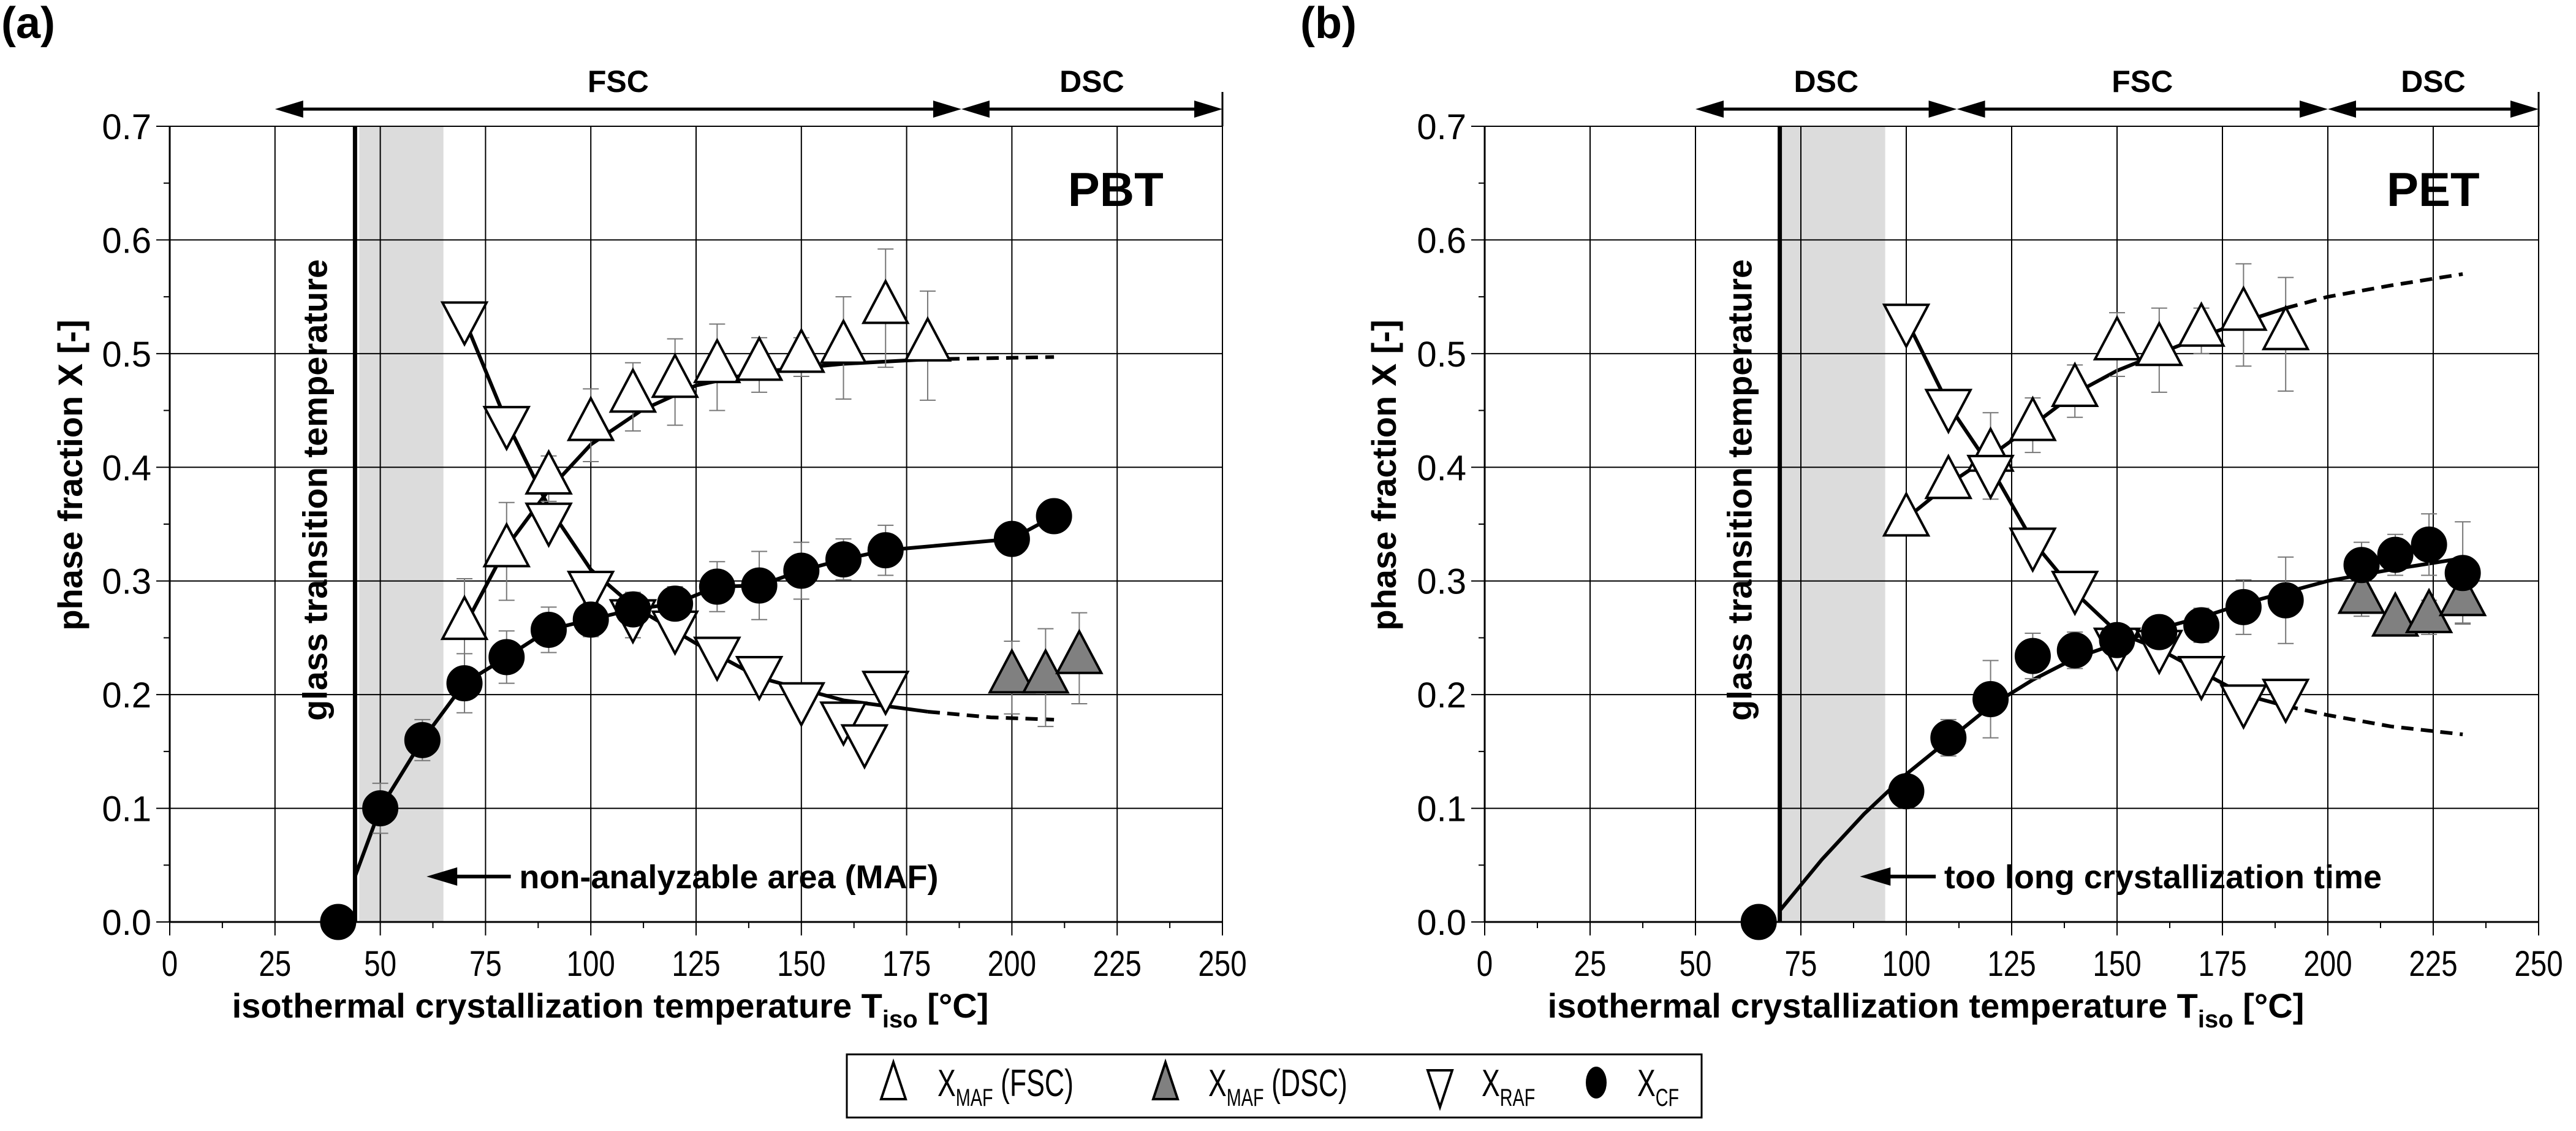 This screenshot has width=2576, height=1131. Describe the element at coordinates (1441, 468) in the screenshot. I see `y-tick-label: 0.4` at that location.